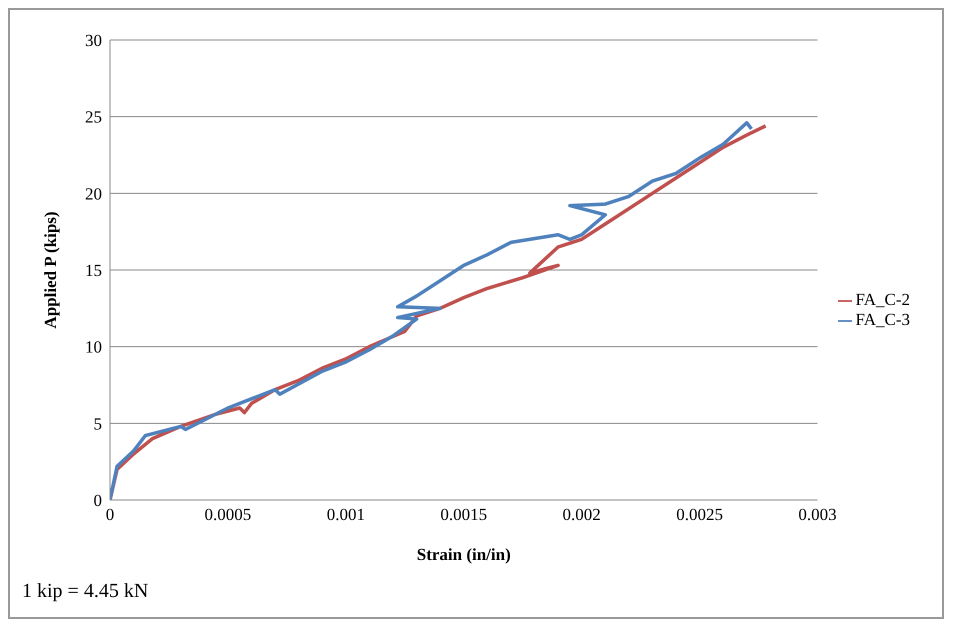 The image size is (956, 631). What do you see at coordinates (581, 514) in the screenshot?
I see `x-tick-label: 0.002` at bounding box center [581, 514].